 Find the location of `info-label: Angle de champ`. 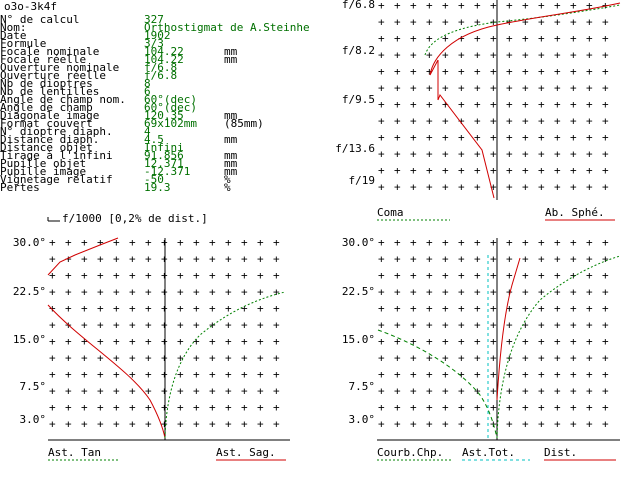

info-label: Angle de champ is located at coordinates (46, 107).